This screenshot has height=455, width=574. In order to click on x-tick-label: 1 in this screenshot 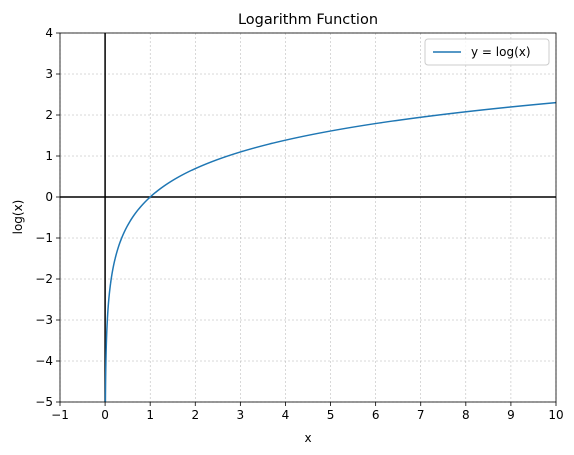, I will do `click(150, 415)`.